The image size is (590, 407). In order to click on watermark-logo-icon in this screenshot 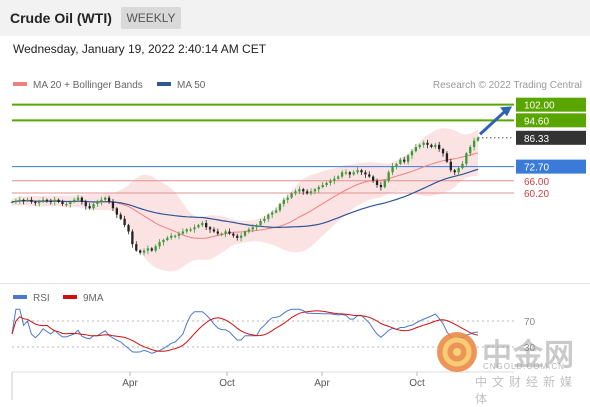, I will do `click(457, 352)`.